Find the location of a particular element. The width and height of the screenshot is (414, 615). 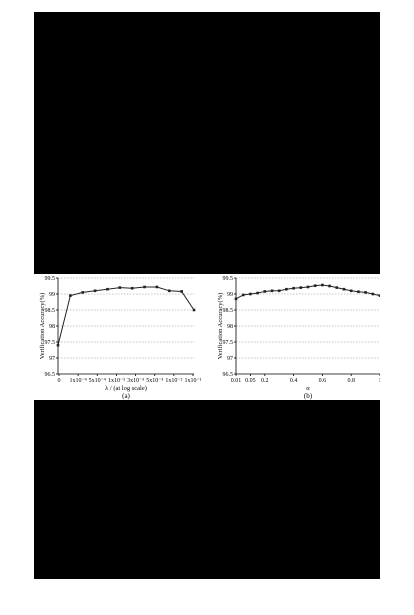

x-axis-label: α is located at coordinates (308, 388).